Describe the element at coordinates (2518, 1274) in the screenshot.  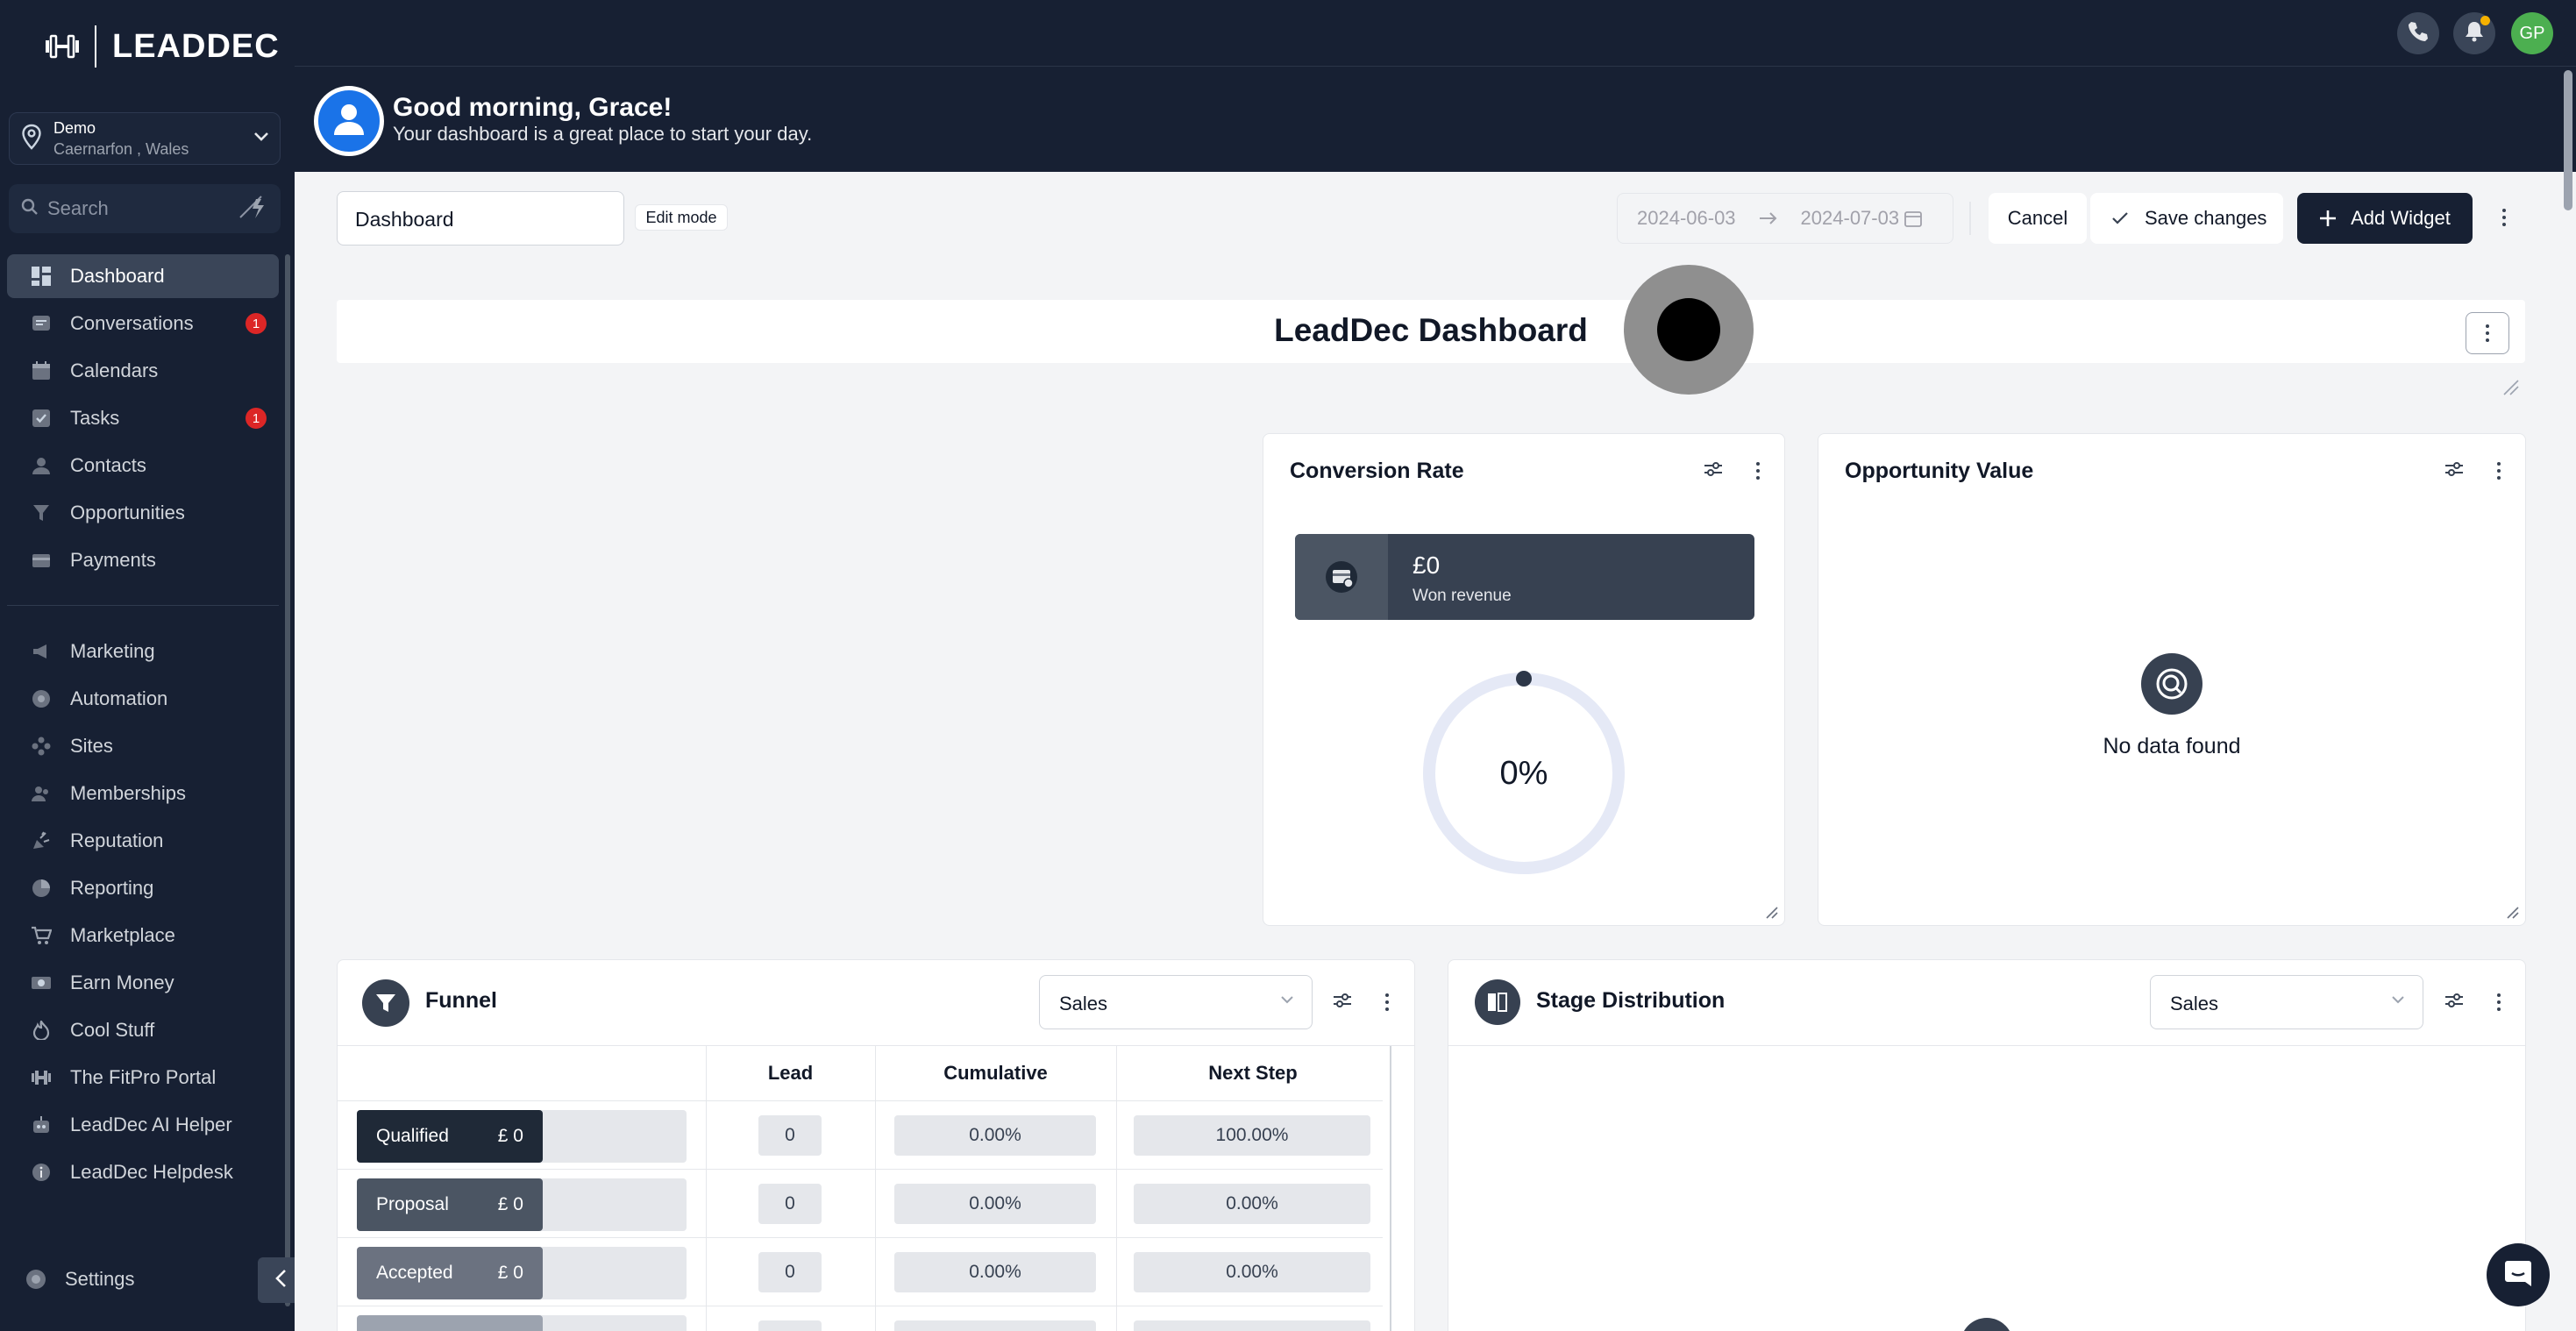
I see `chat-widget-button` at that location.